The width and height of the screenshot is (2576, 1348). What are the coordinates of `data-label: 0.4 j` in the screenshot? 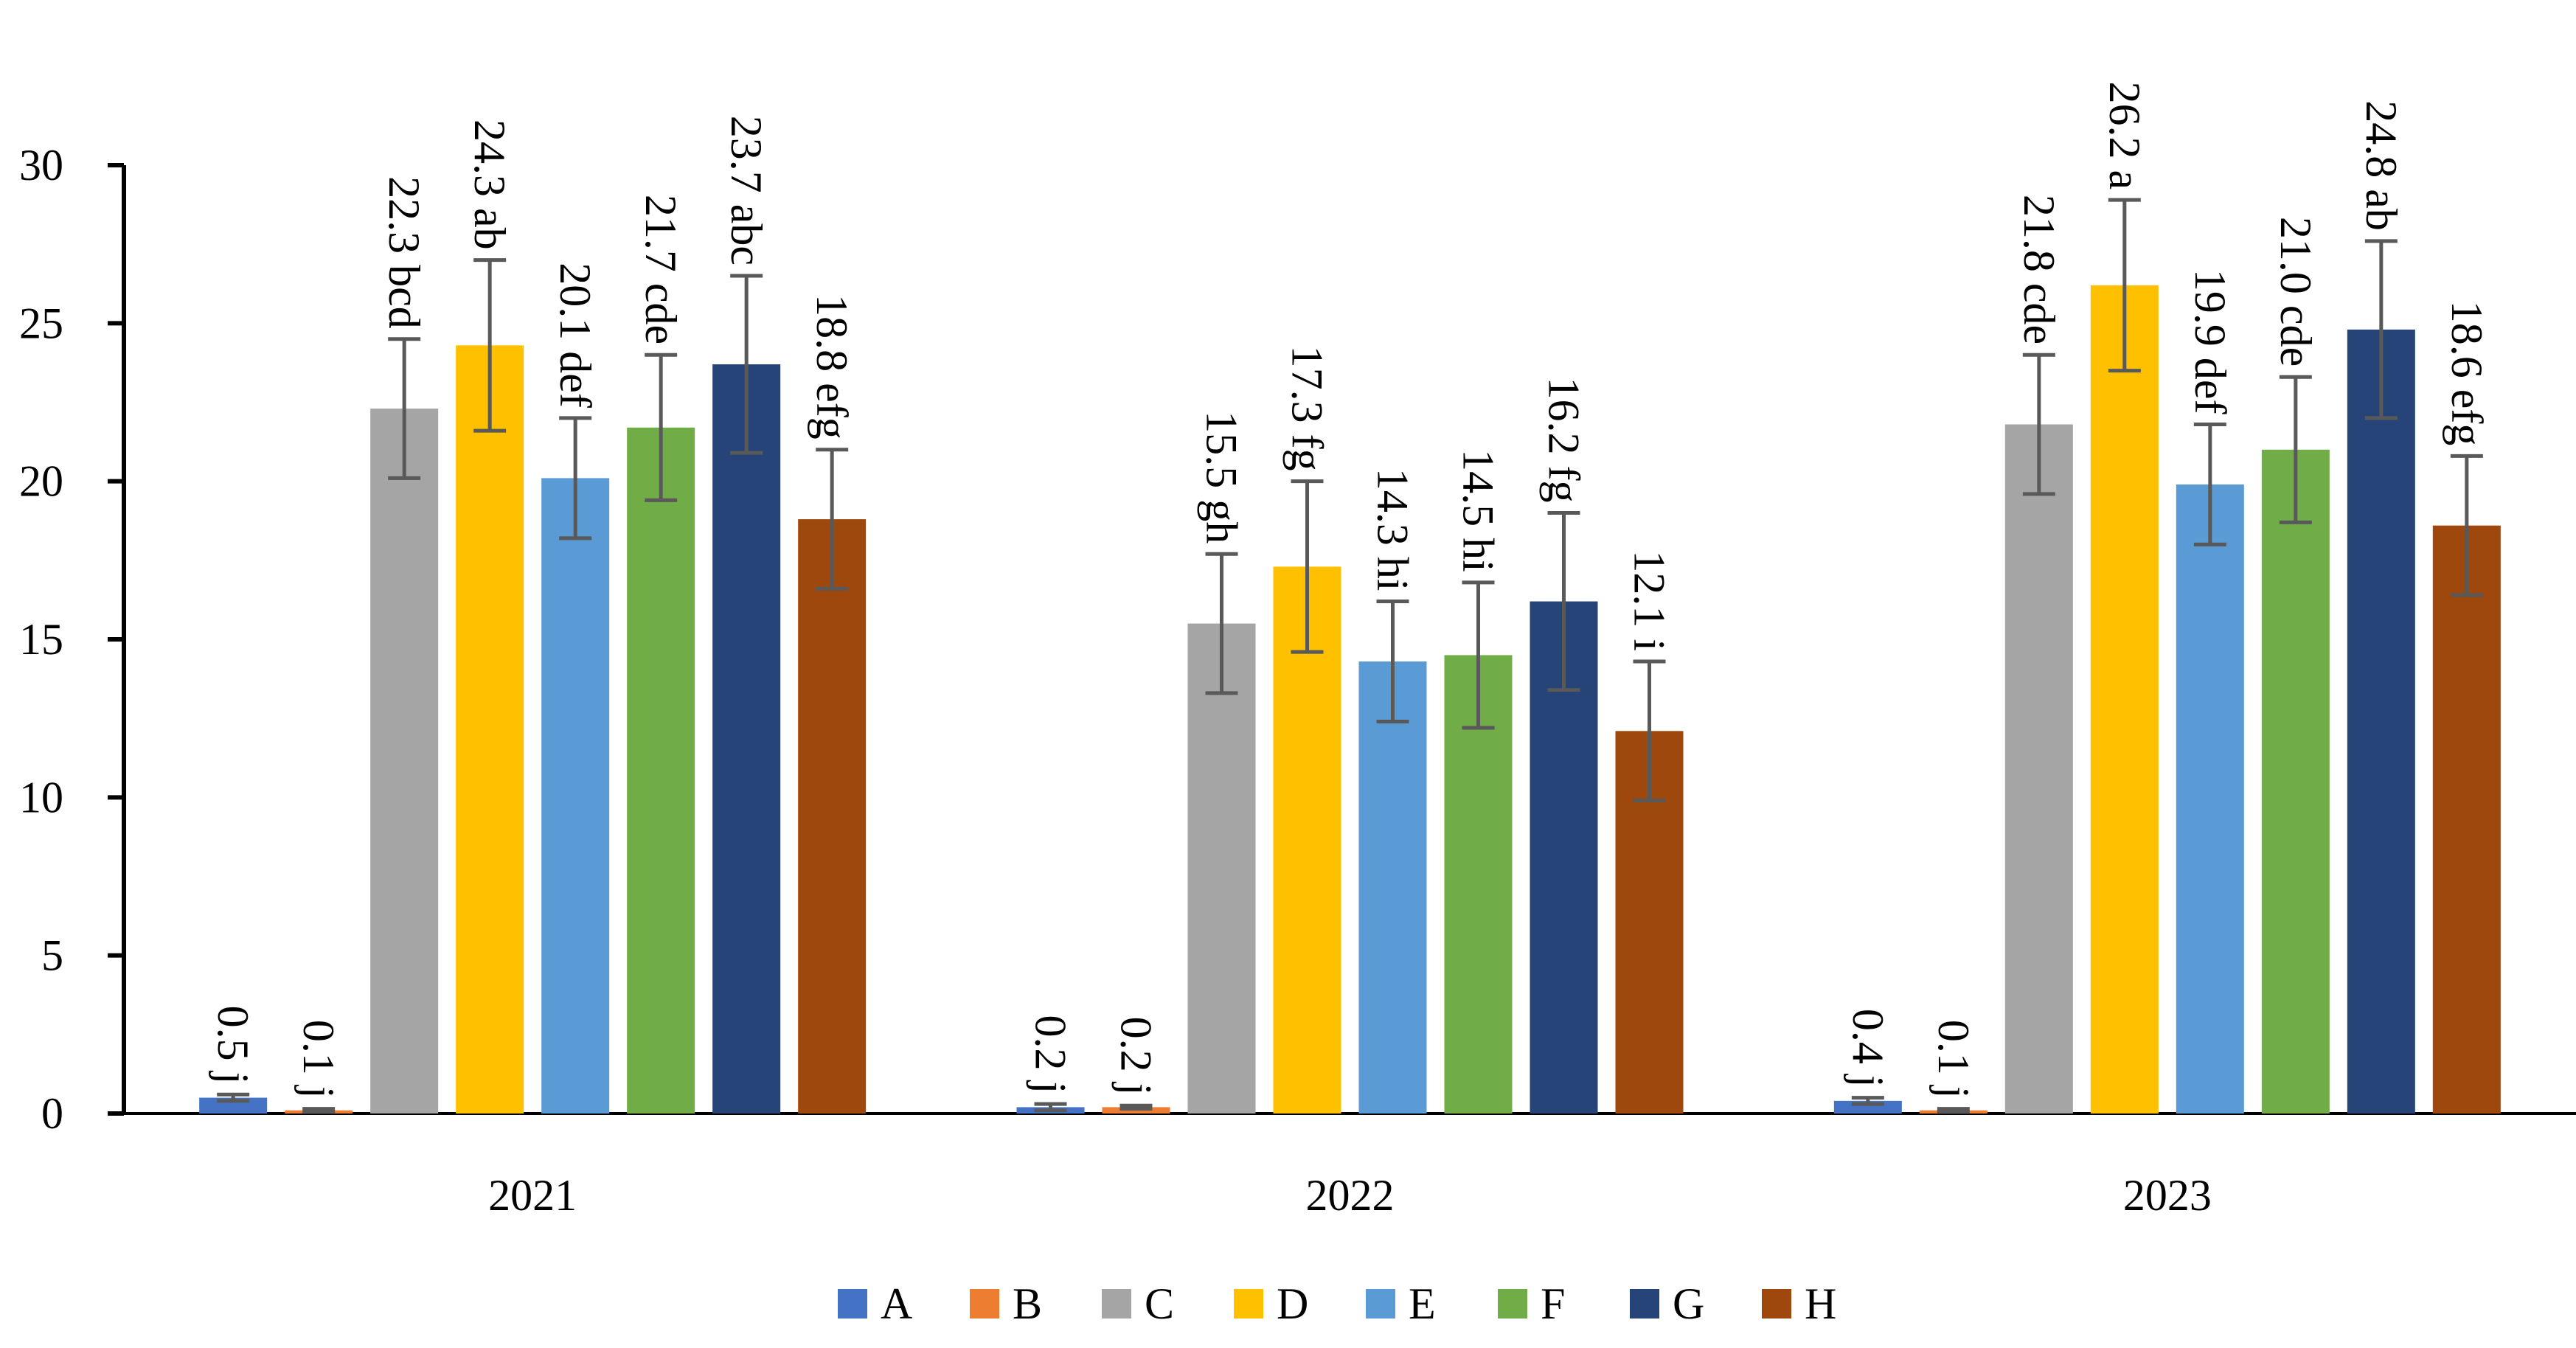 It's located at (1868, 1048).